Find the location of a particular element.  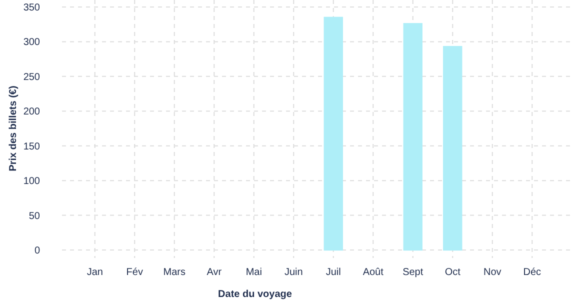

x-tick-label: Jan is located at coordinates (94, 272).